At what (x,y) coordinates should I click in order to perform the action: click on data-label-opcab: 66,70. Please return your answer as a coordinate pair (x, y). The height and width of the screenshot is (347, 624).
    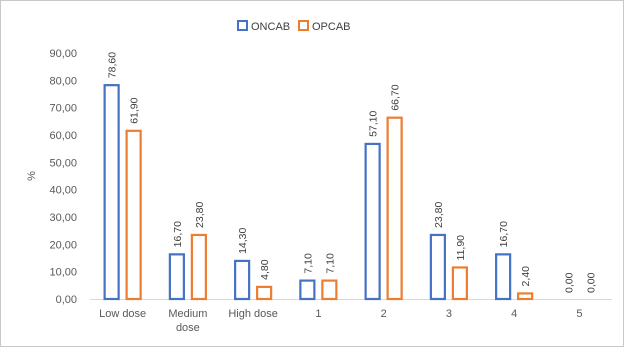
    Looking at the image, I should click on (396, 97).